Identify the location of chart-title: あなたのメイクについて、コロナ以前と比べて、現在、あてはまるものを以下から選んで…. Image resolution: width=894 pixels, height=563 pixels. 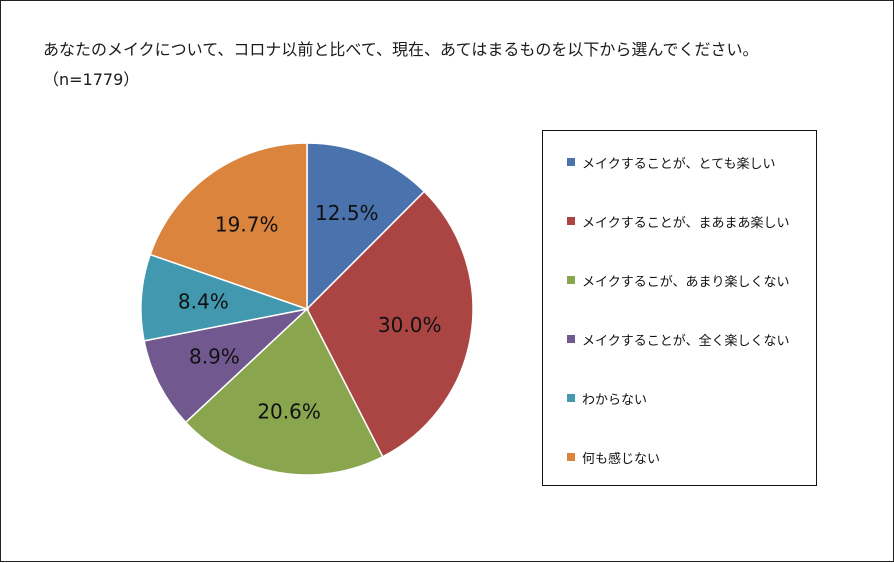
(401, 64).